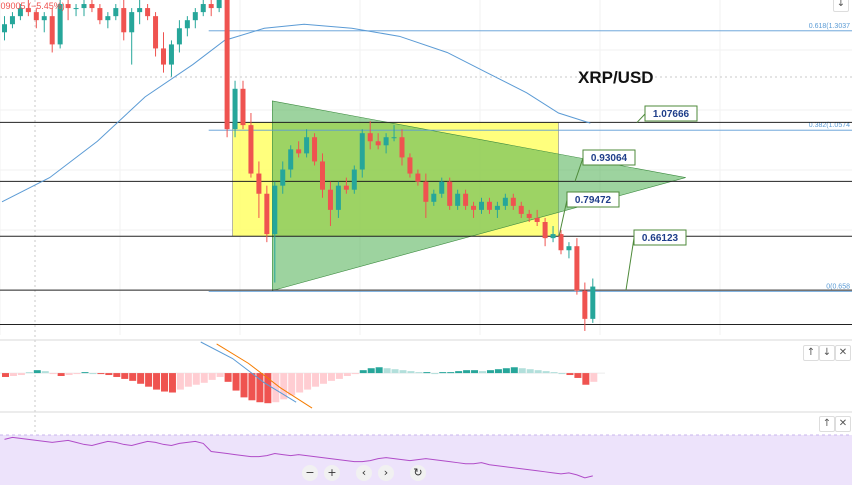  What do you see at coordinates (32, 6) in the screenshot?
I see `price-change-text: .09005 (−5.45%)` at bounding box center [32, 6].